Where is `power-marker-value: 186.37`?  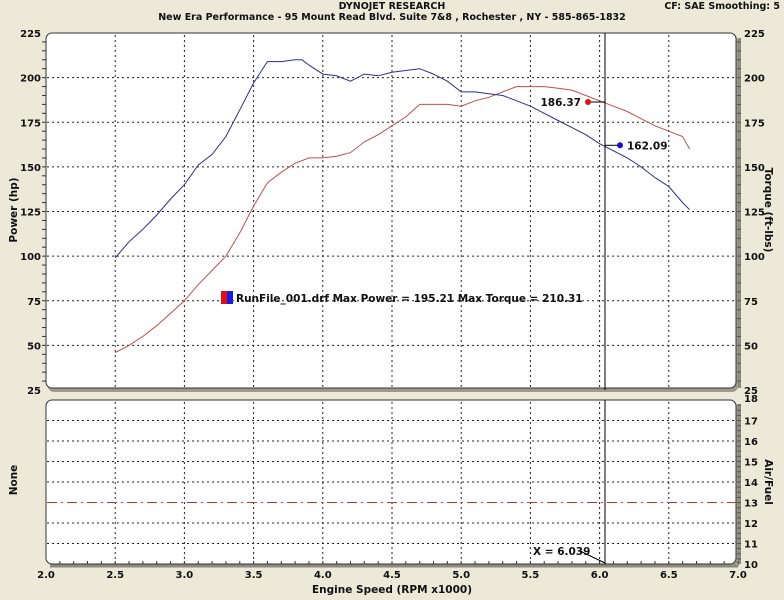
power-marker-value: 186.37 is located at coordinates (560, 103).